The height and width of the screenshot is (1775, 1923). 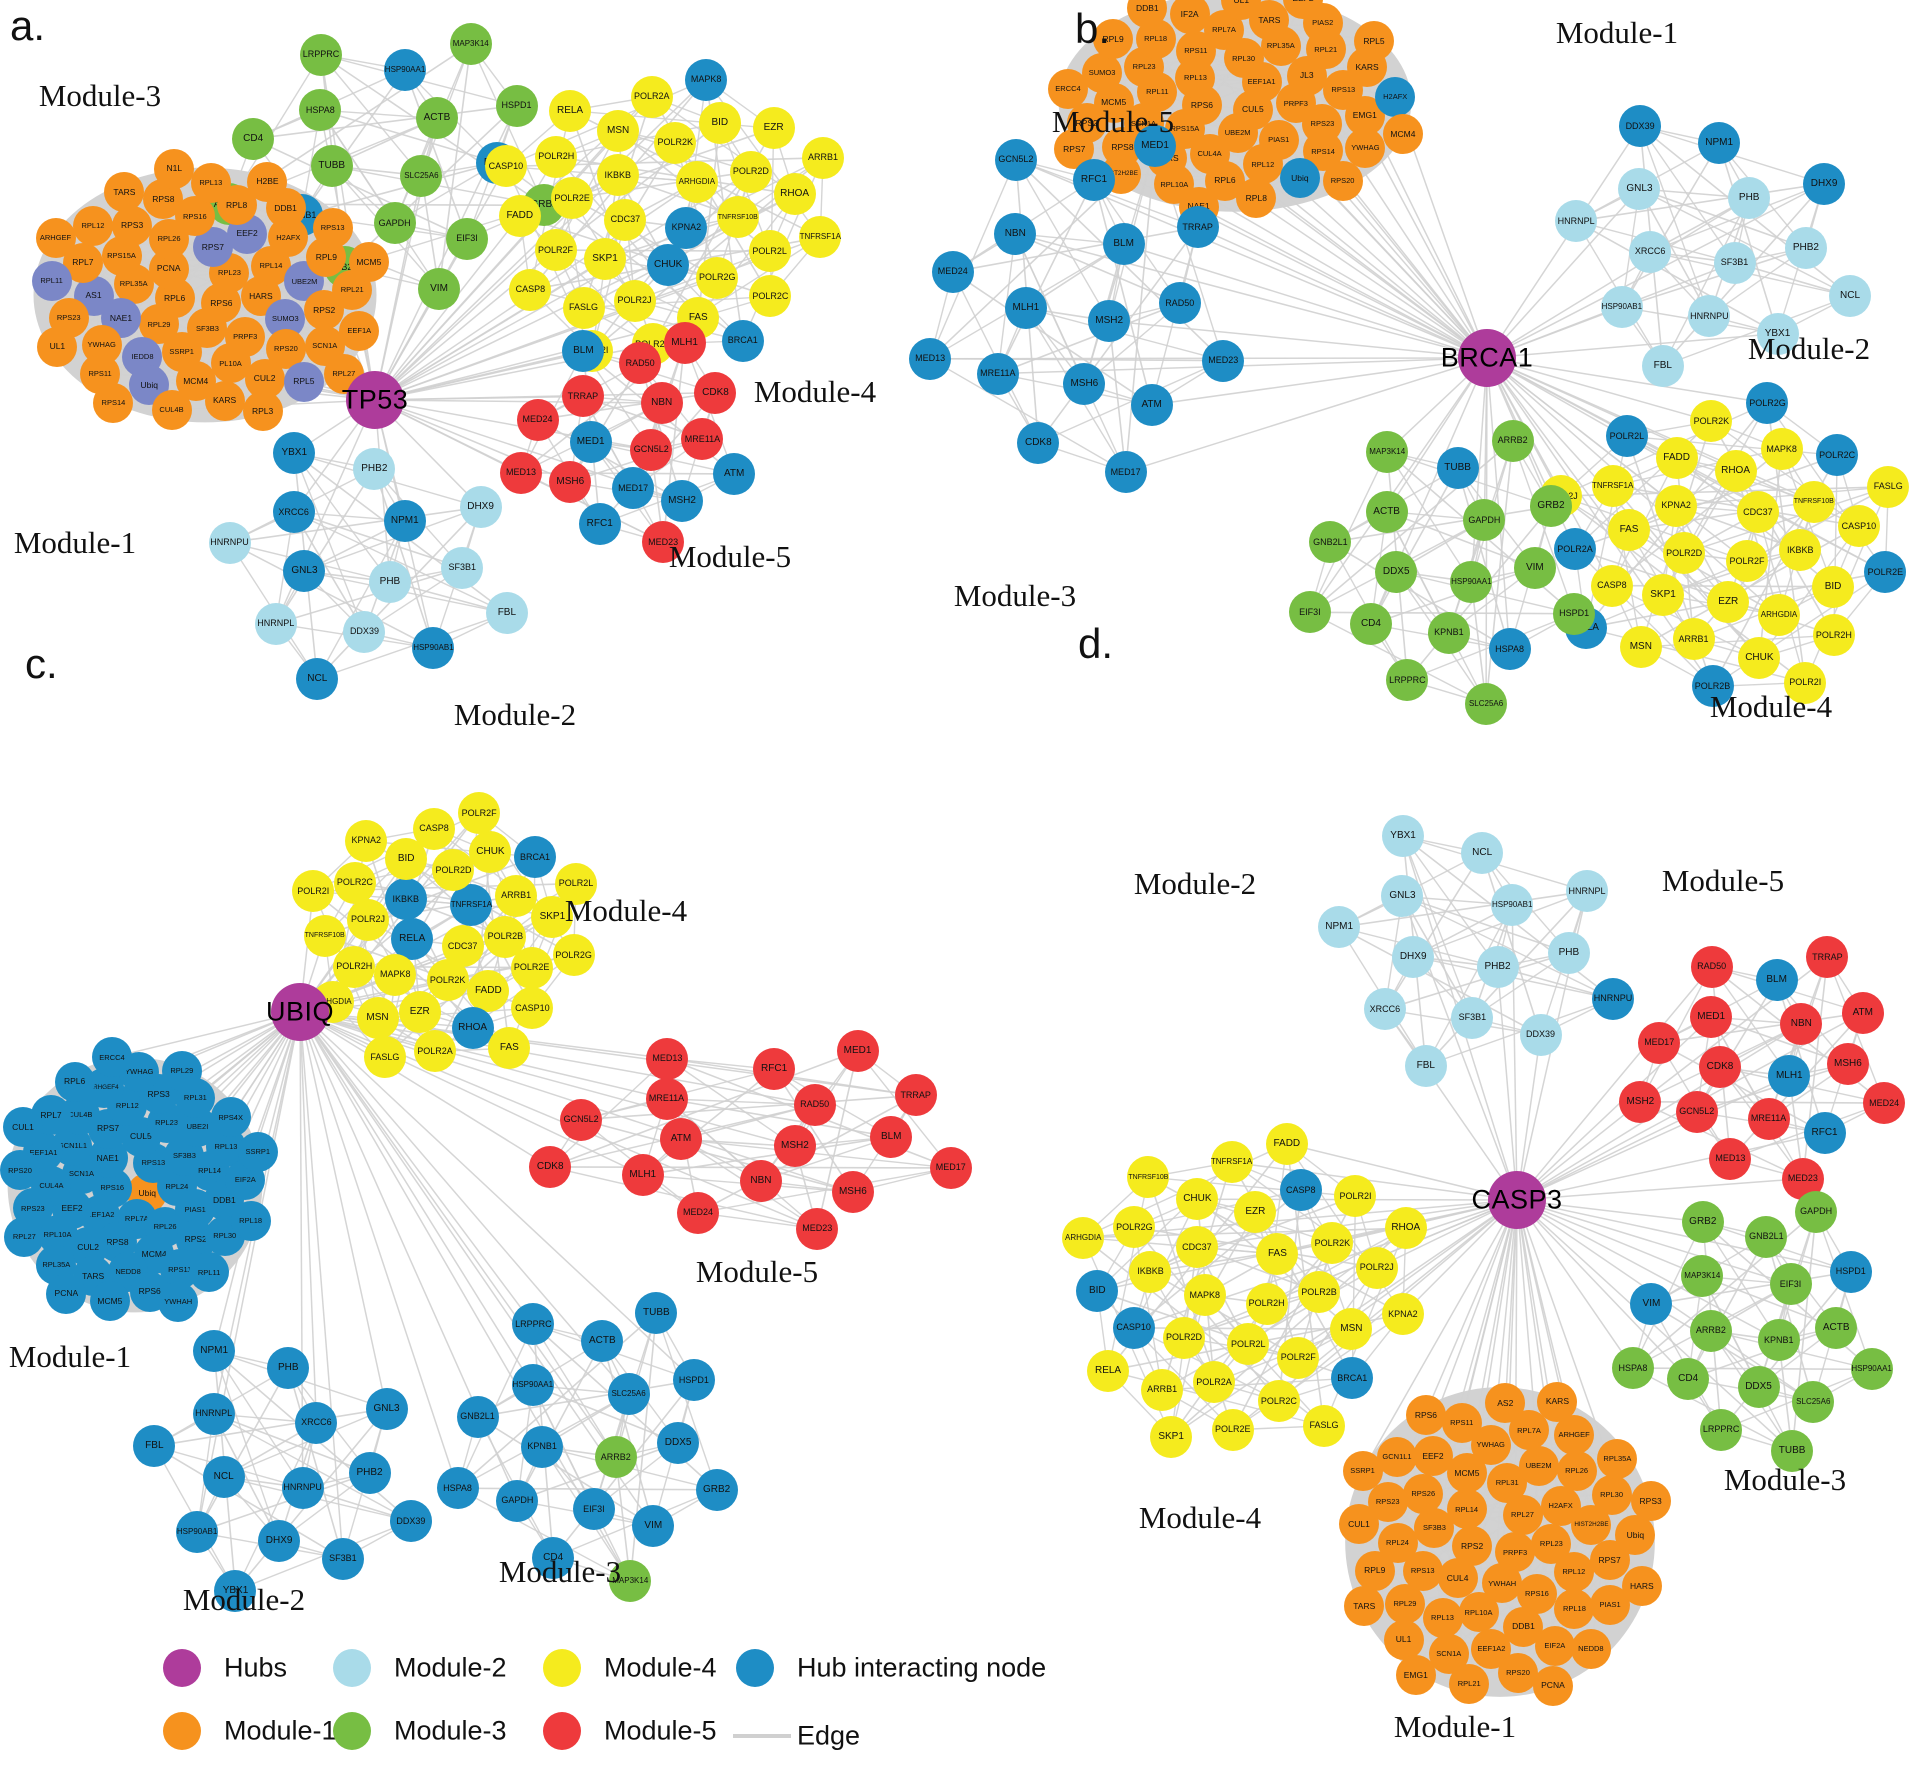 I want to click on node-polr2f: POLR2F, so click(x=479, y=813).